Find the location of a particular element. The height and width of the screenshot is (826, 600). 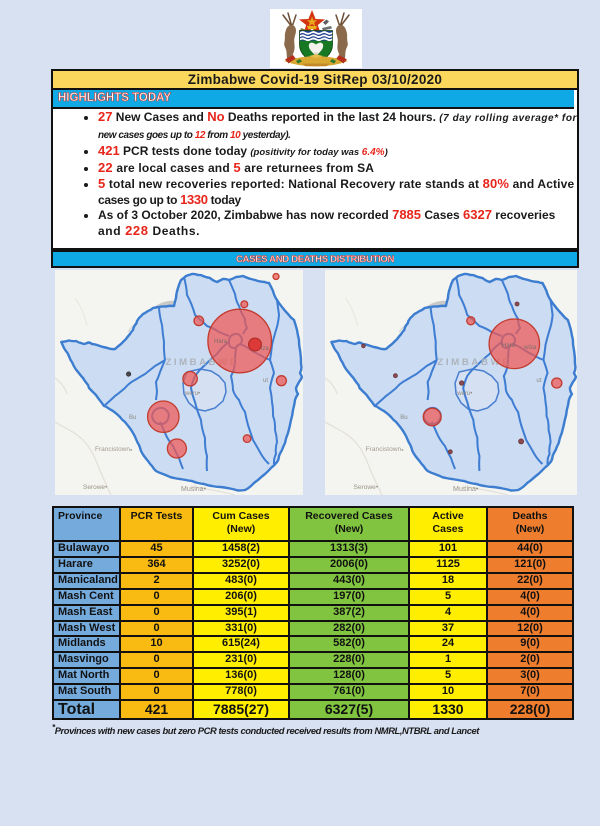

svg-text: iza is located at coordinates (265, 349).